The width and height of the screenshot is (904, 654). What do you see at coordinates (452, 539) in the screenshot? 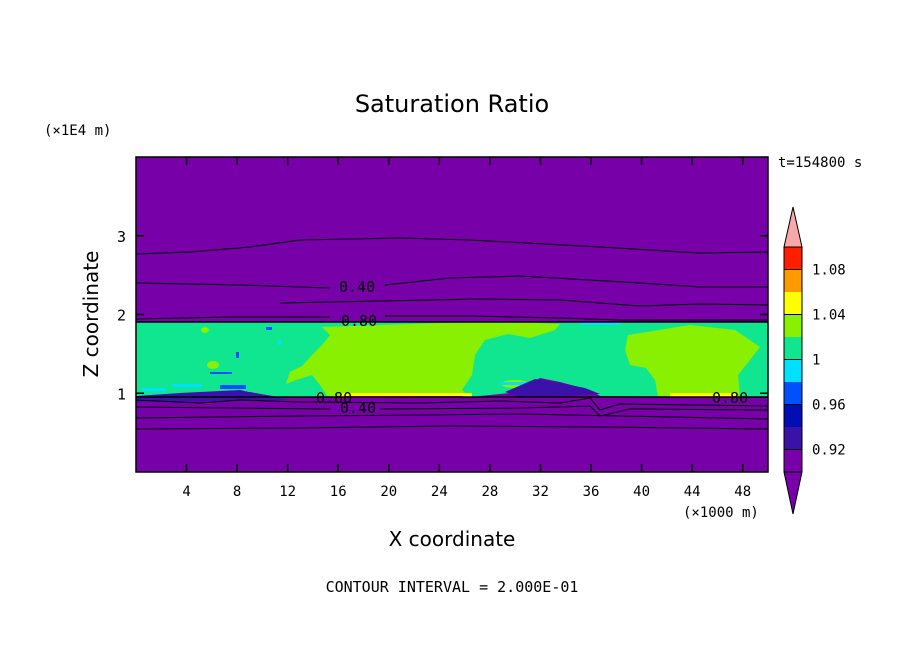
I see `x-axis-label: X coordinate` at bounding box center [452, 539].